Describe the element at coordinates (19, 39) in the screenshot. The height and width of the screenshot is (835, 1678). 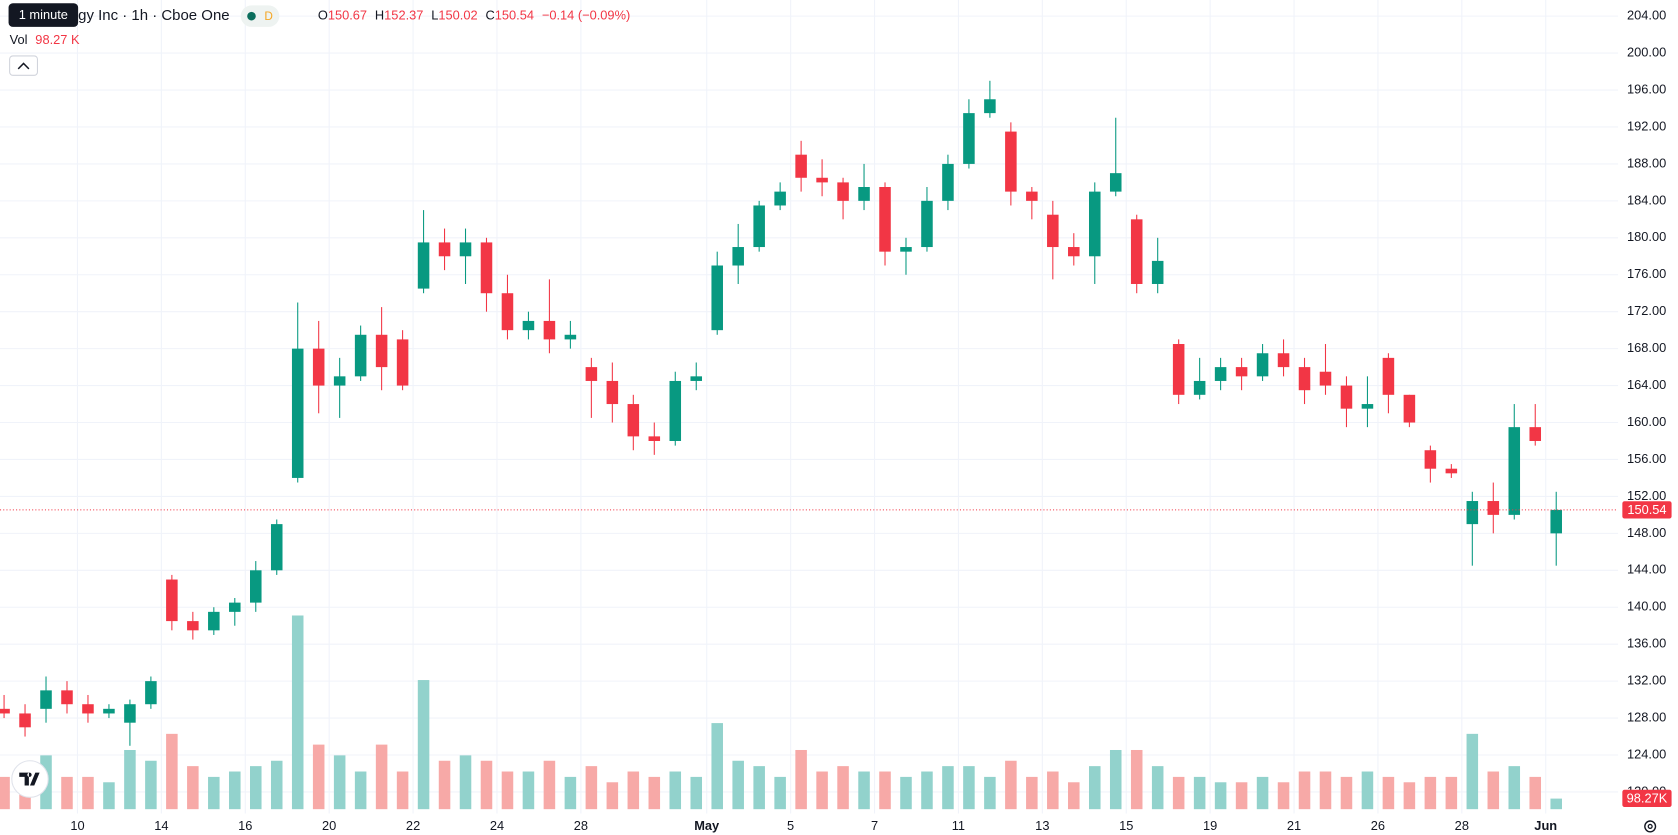
I see `volume-label: Vol` at that location.